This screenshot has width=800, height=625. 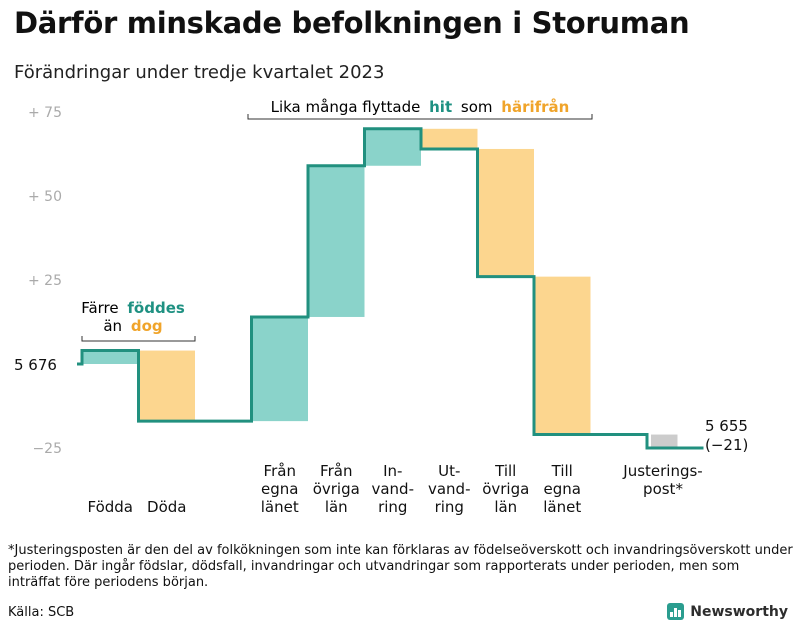 What do you see at coordinates (99, 308) in the screenshot?
I see `annotation-born-text: Färre` at bounding box center [99, 308].